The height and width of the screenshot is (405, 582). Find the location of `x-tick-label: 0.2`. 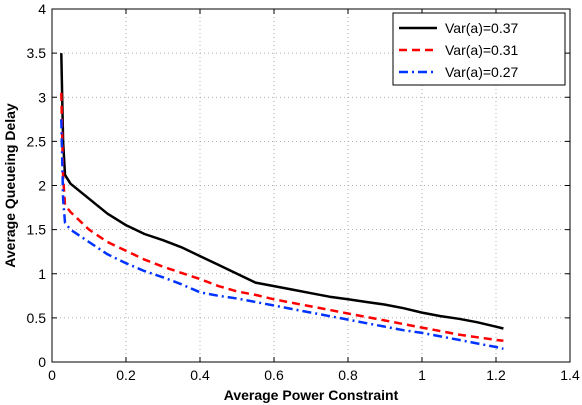

x-tick-label: 0.2 is located at coordinates (126, 375).